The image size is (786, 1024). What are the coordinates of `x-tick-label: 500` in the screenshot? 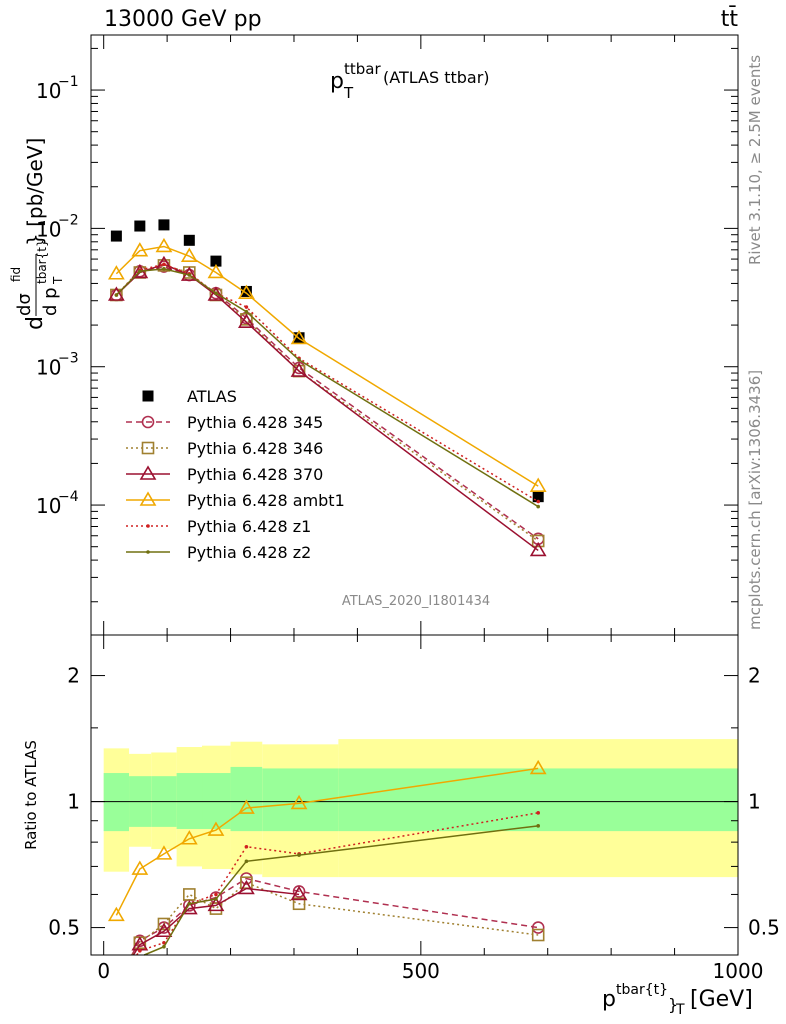 It's located at (421, 971).